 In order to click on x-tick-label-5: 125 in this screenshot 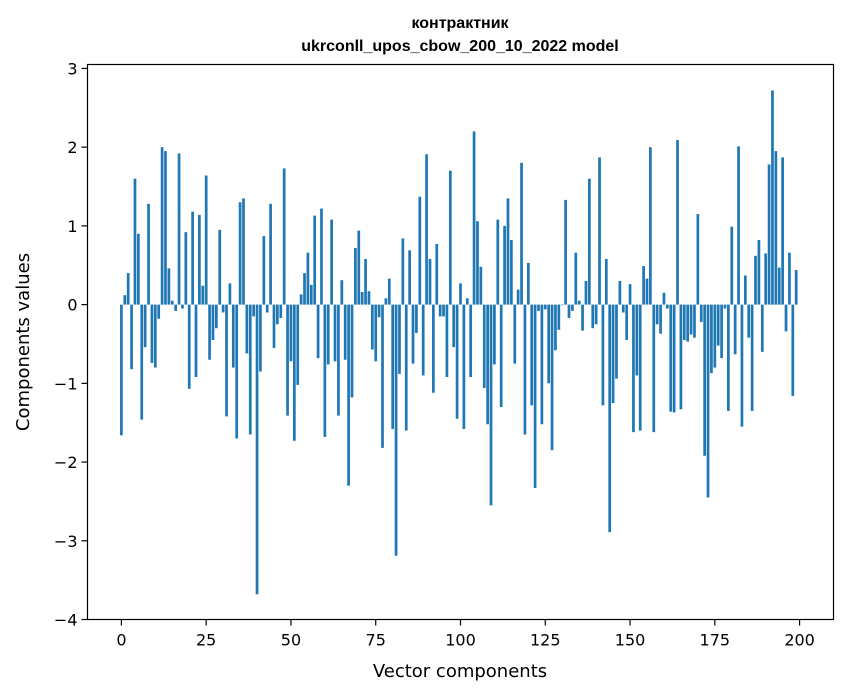, I will do `click(545, 640)`.